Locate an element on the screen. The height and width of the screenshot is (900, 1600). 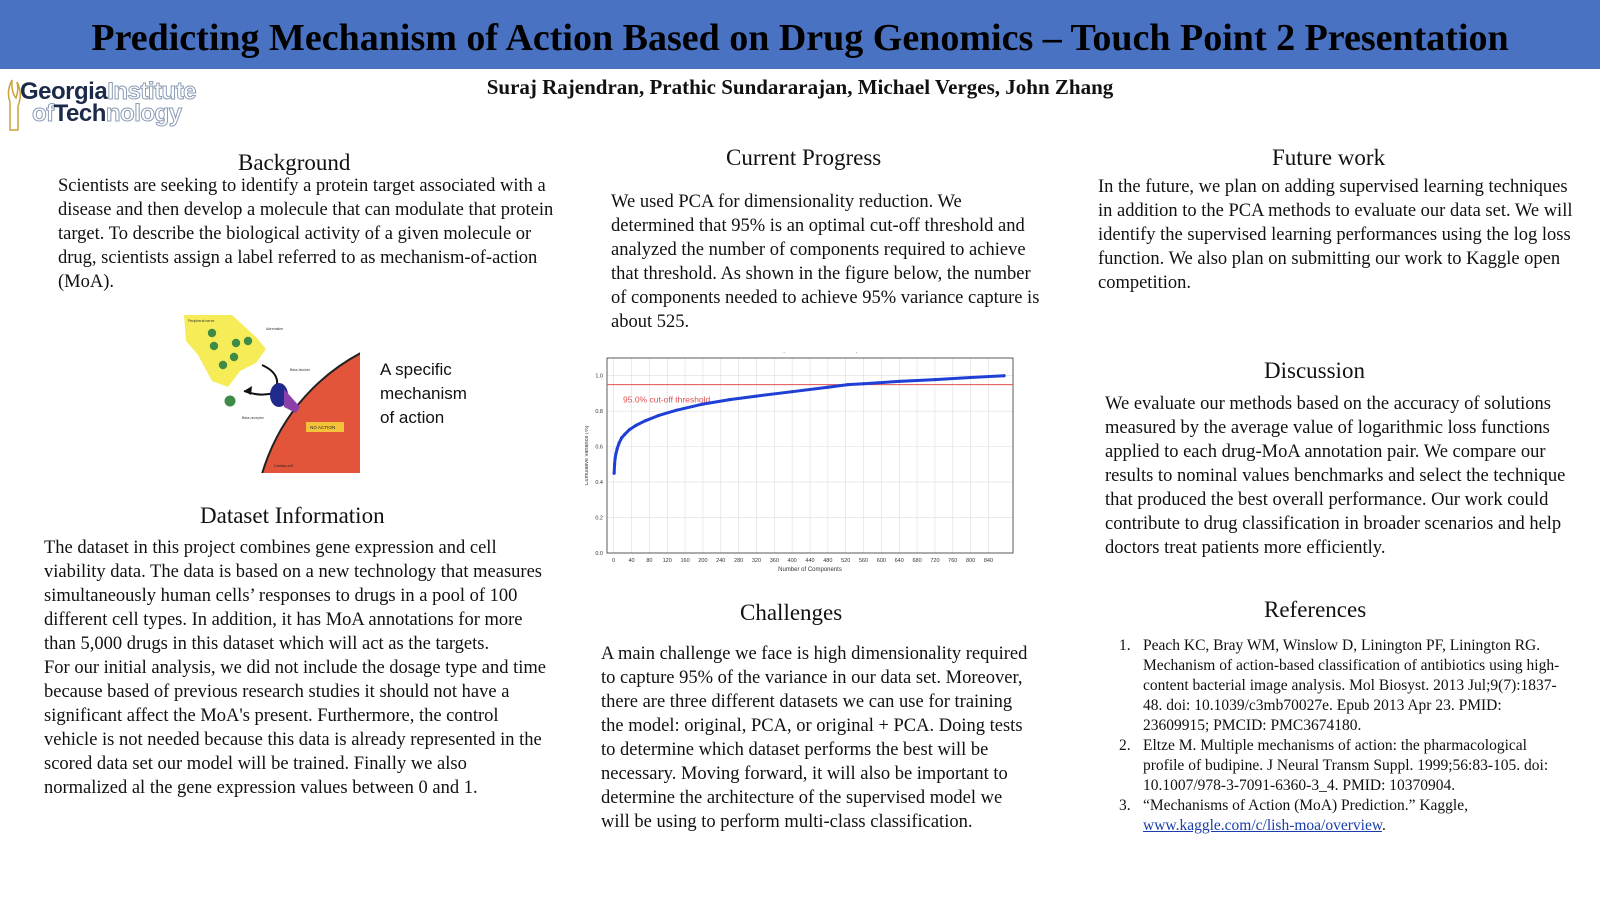
x-tick-label: 320 is located at coordinates (756, 561).